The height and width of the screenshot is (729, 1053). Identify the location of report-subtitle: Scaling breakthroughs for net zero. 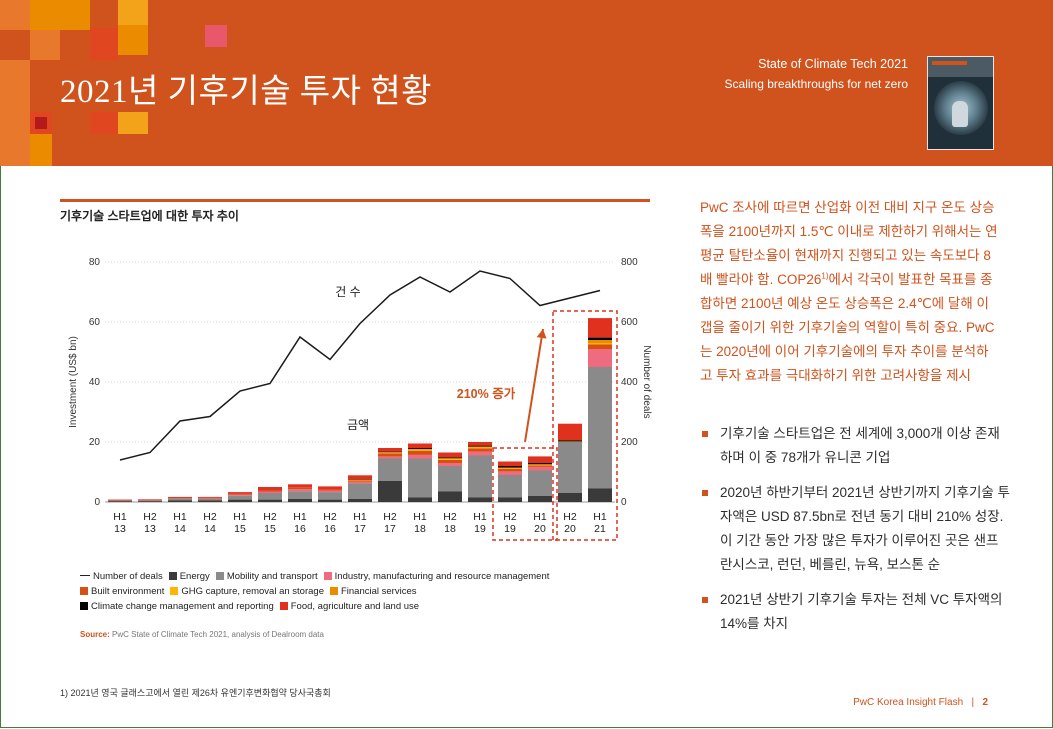
(816, 84).